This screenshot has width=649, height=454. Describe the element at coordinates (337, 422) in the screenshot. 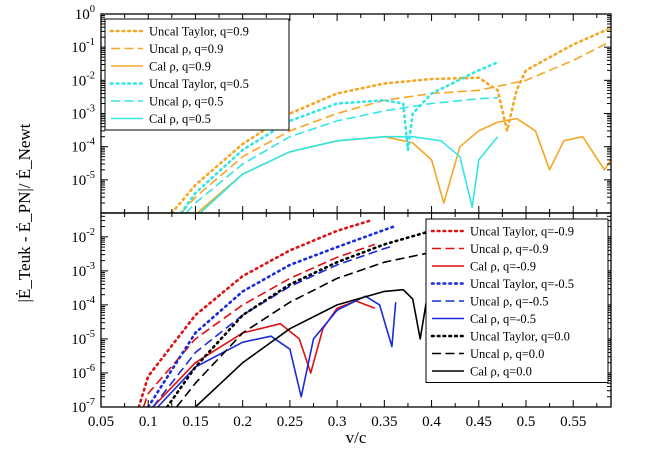

I see `x-tick-label: 0.3` at that location.